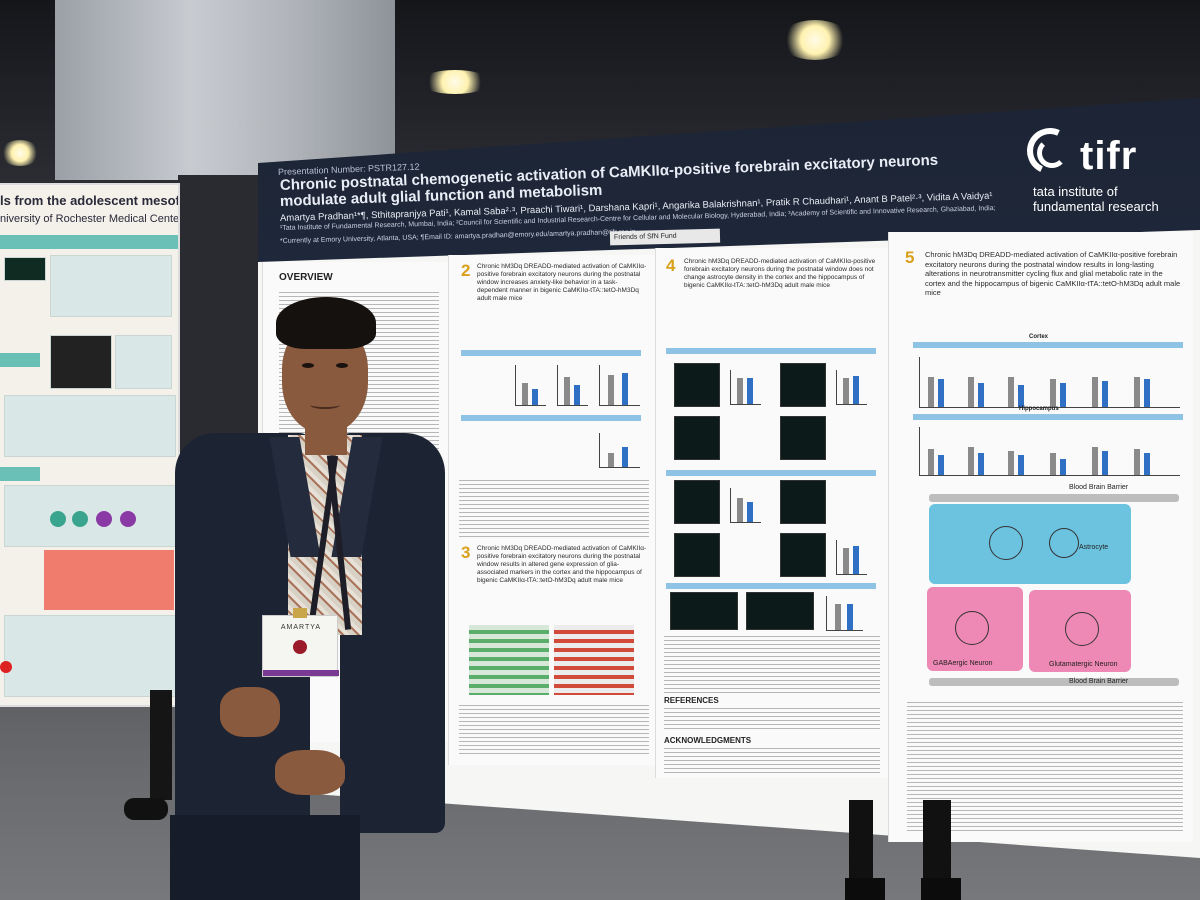 Image resolution: width=1200 pixels, height=900 pixels. I want to click on section-3-number: 3, so click(466, 552).